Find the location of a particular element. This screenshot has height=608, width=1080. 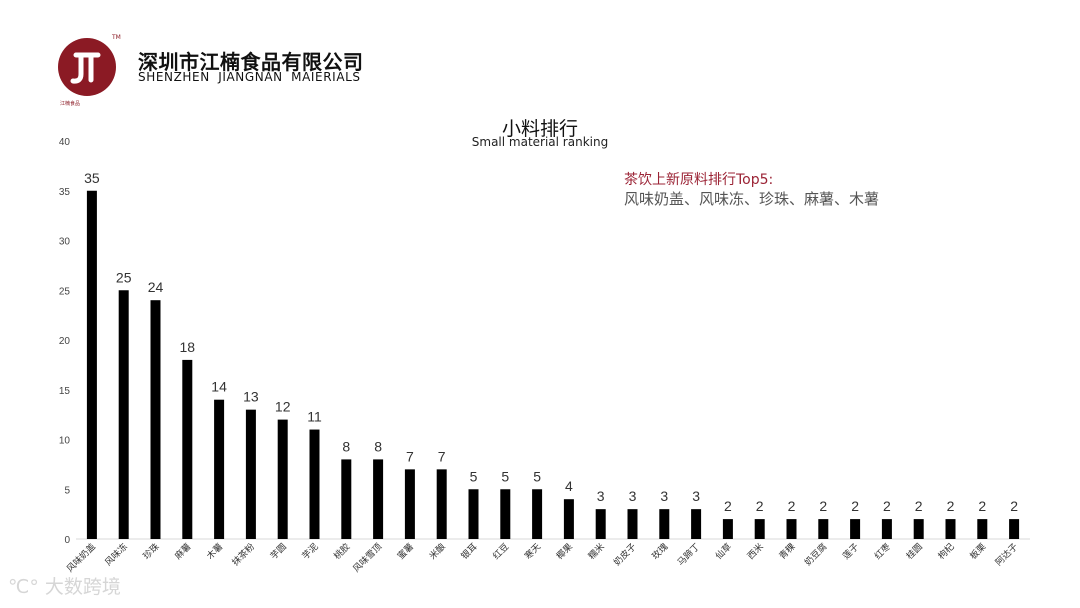

y-tick-label: 30 is located at coordinates (65, 242).